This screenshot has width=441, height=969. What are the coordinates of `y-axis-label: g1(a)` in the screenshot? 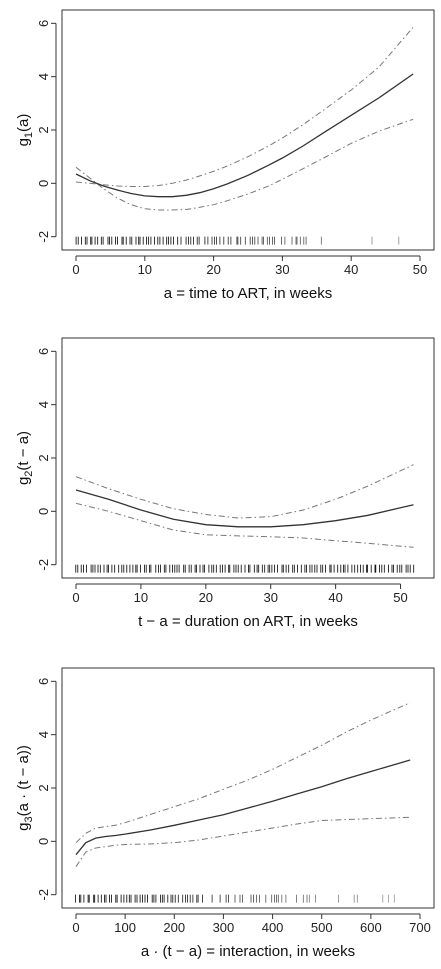 It's located at (25, 130).